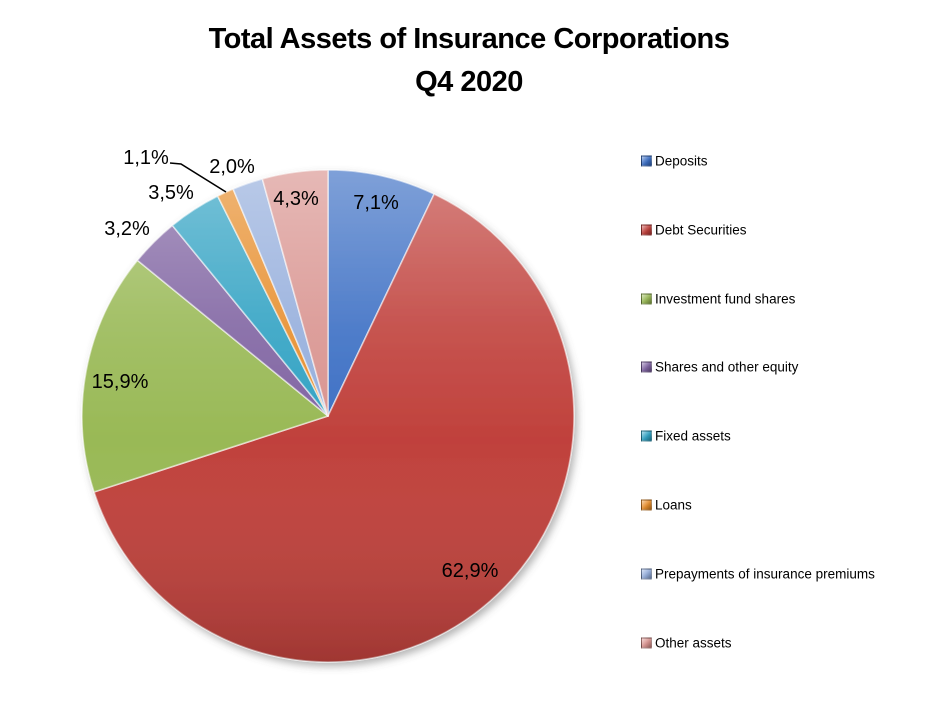 This screenshot has height=727, width=938. I want to click on slice-label-deposits: 7,1%, so click(376, 203).